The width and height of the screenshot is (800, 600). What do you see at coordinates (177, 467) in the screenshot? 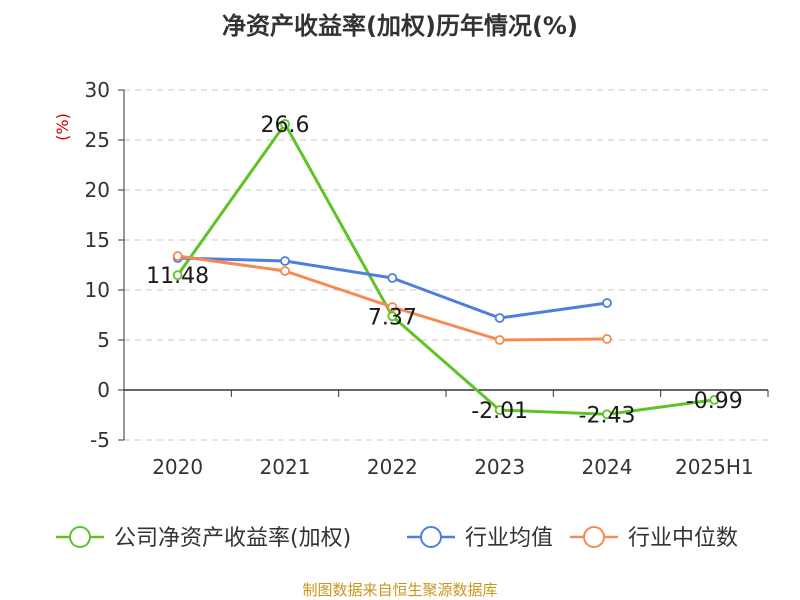
I see `x-tick-label: 2020` at bounding box center [177, 467].